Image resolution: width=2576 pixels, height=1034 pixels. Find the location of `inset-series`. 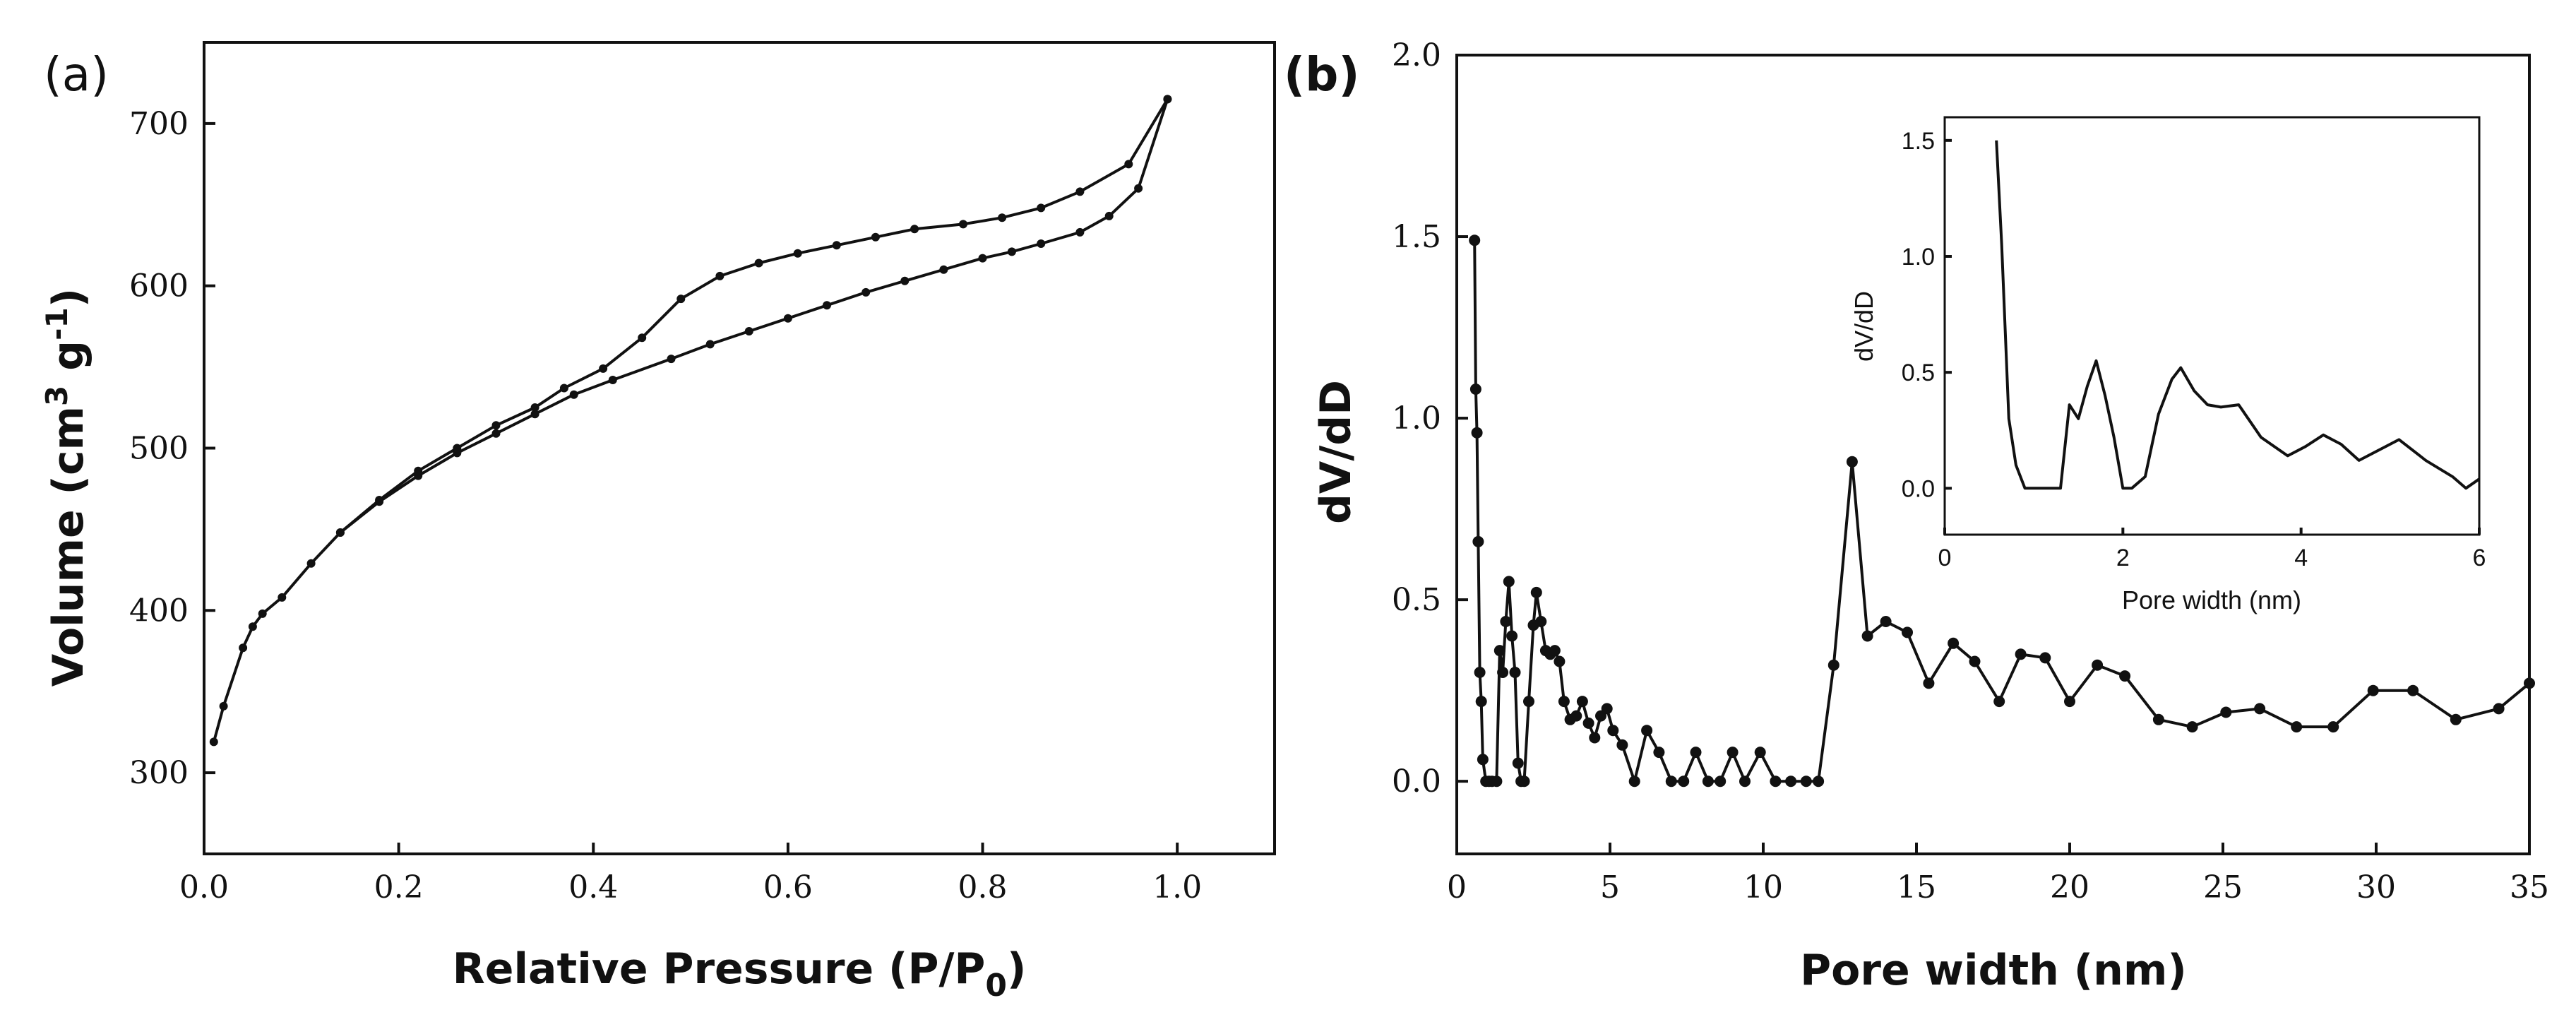

inset-series is located at coordinates (2238, 315).